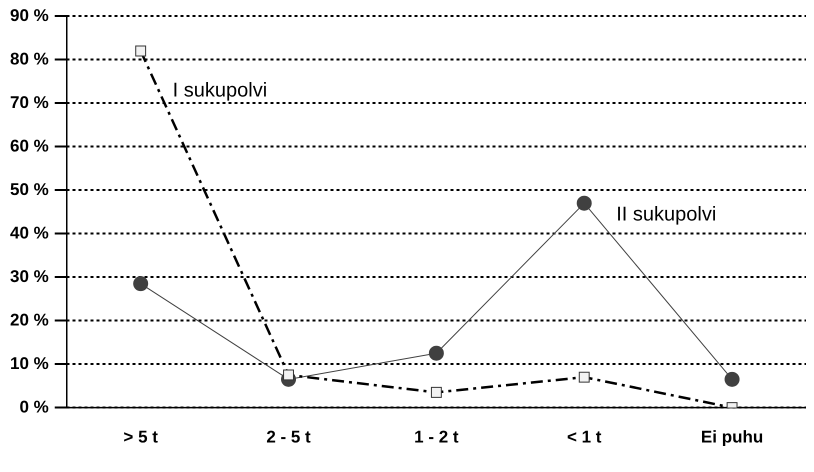 This screenshot has height=472, width=814. What do you see at coordinates (29, 363) in the screenshot?
I see `y-tick-label: 10 %` at bounding box center [29, 363].